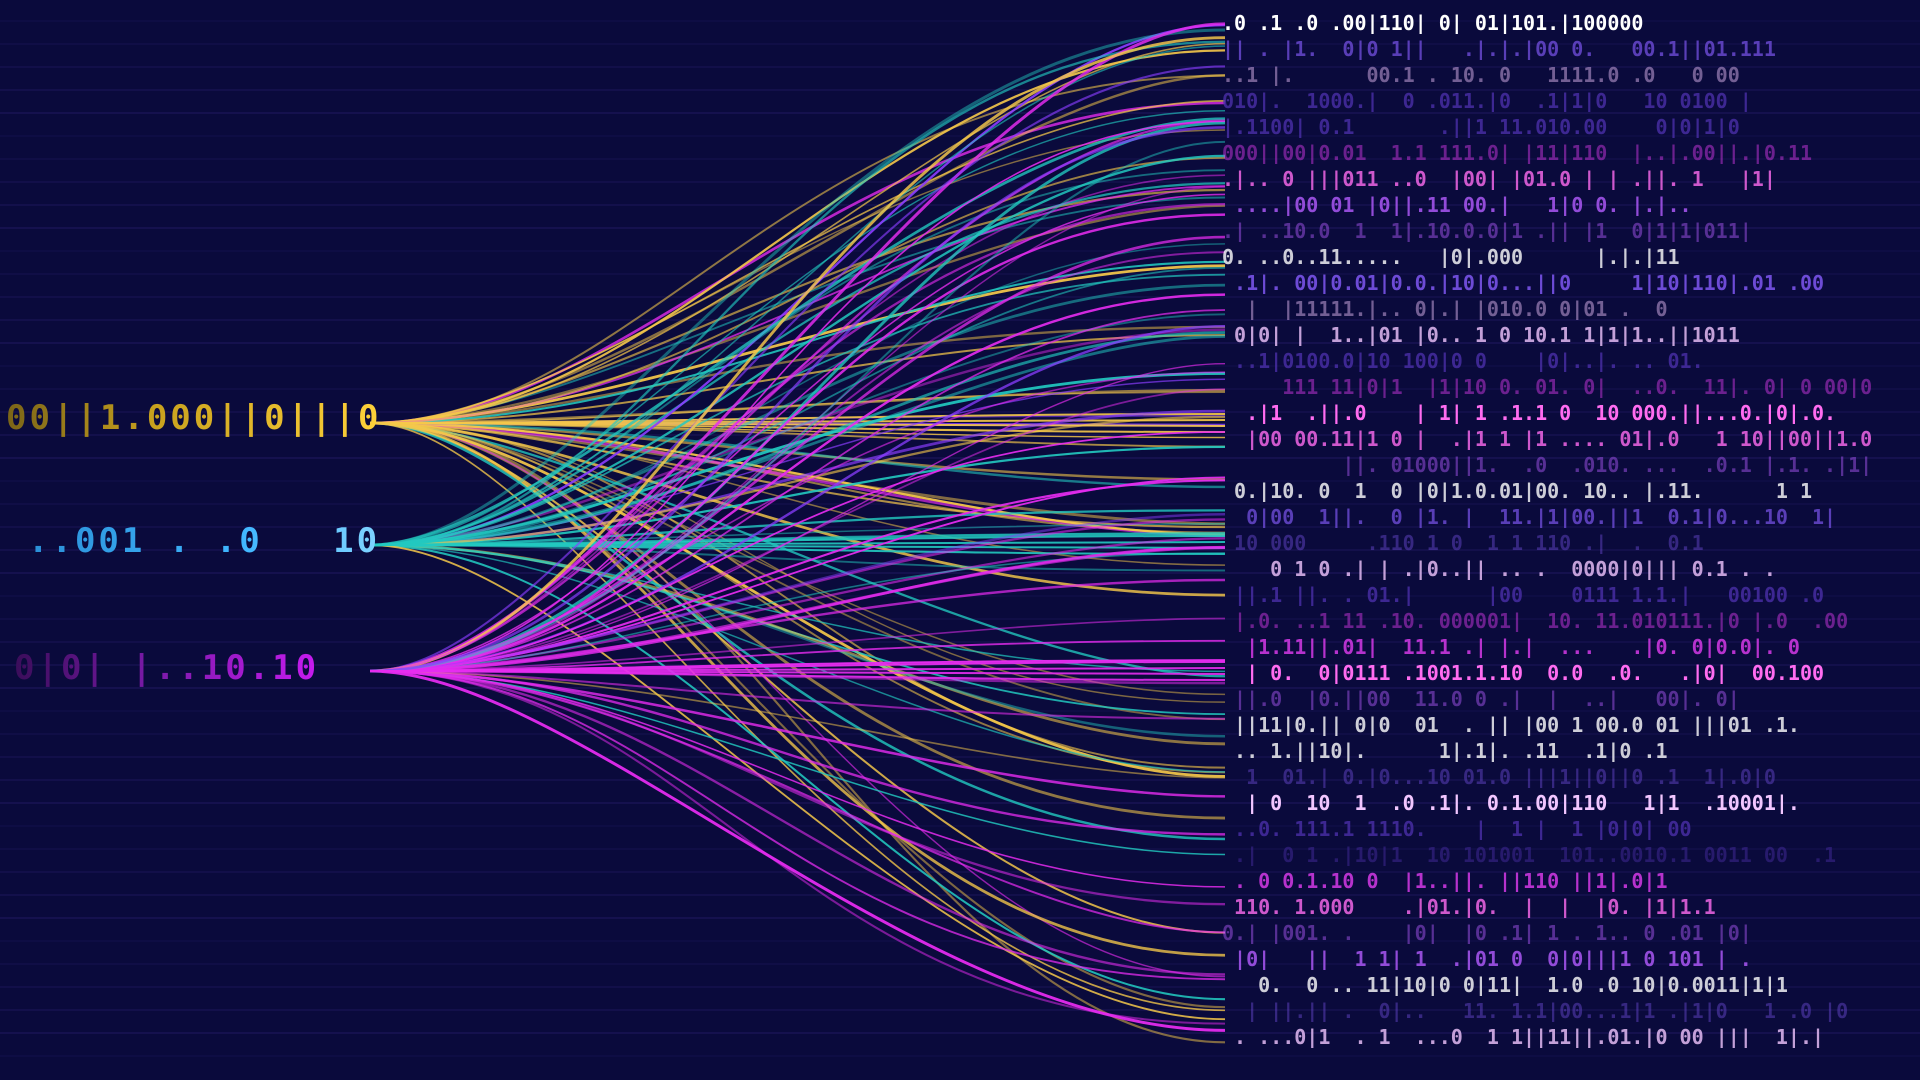 This screenshot has height=1080, width=1920. What do you see at coordinates (1445, 309) in the screenshot?
I see `code-row: | |11111.|.. 0|.| |010.0 0|01 . 0` at bounding box center [1445, 309].